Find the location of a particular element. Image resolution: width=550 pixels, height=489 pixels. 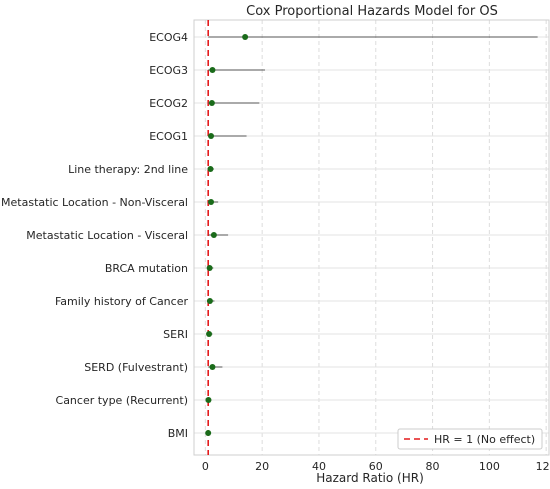

row-label: SERI is located at coordinates (175, 334).